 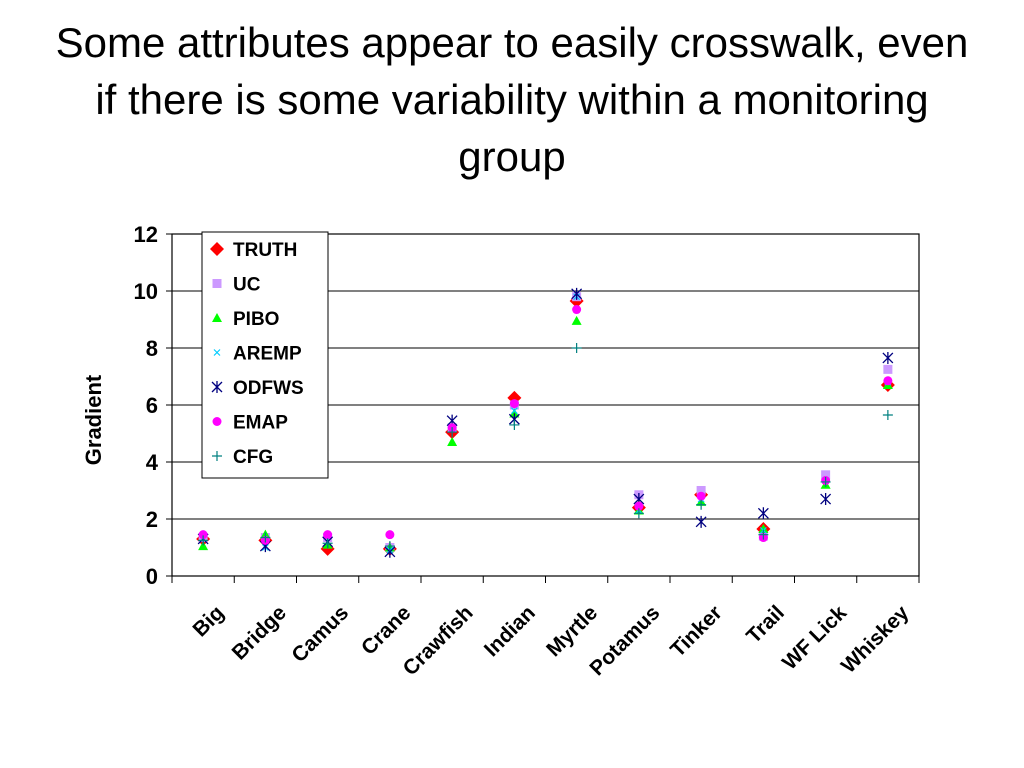 What do you see at coordinates (260, 423) in the screenshot?
I see `legend-label-emap: EMAP` at bounding box center [260, 423].